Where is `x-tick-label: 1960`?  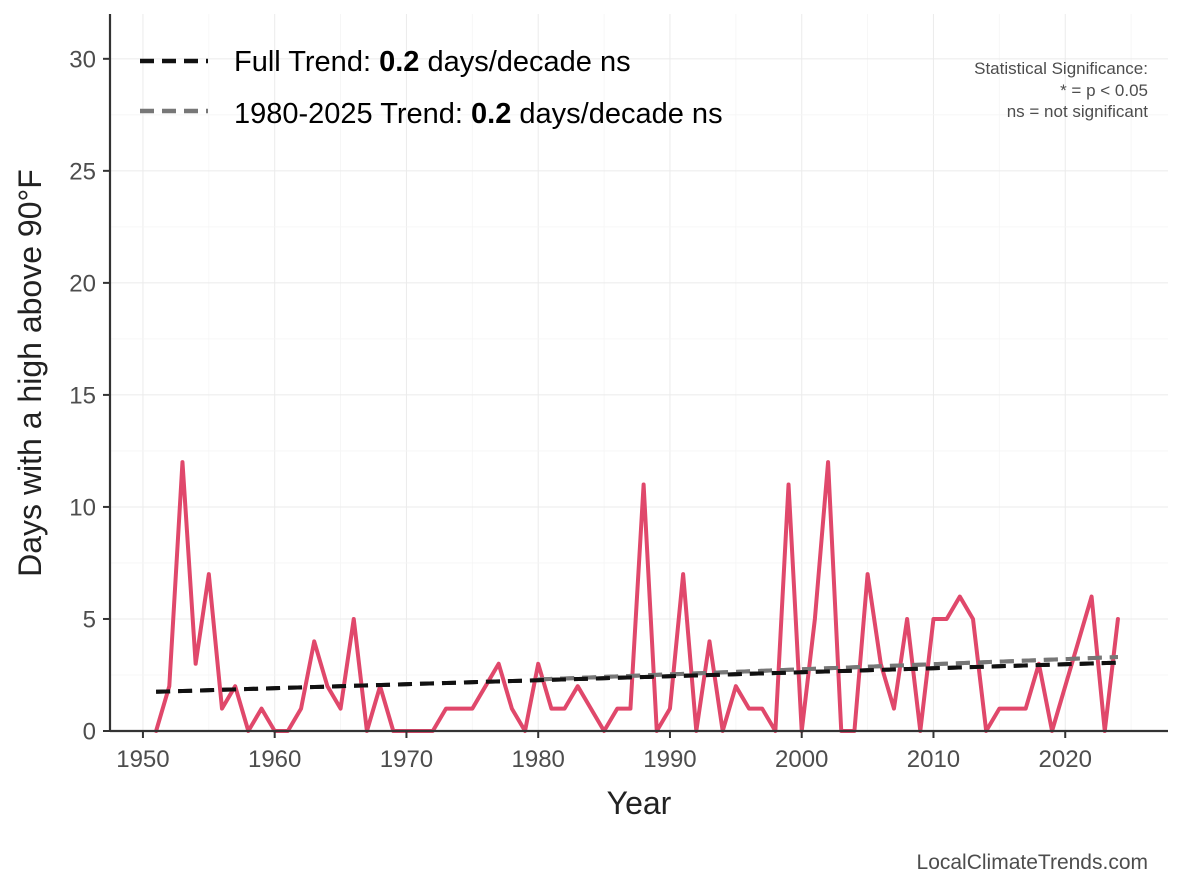 x-tick-label: 1960 is located at coordinates (274, 759).